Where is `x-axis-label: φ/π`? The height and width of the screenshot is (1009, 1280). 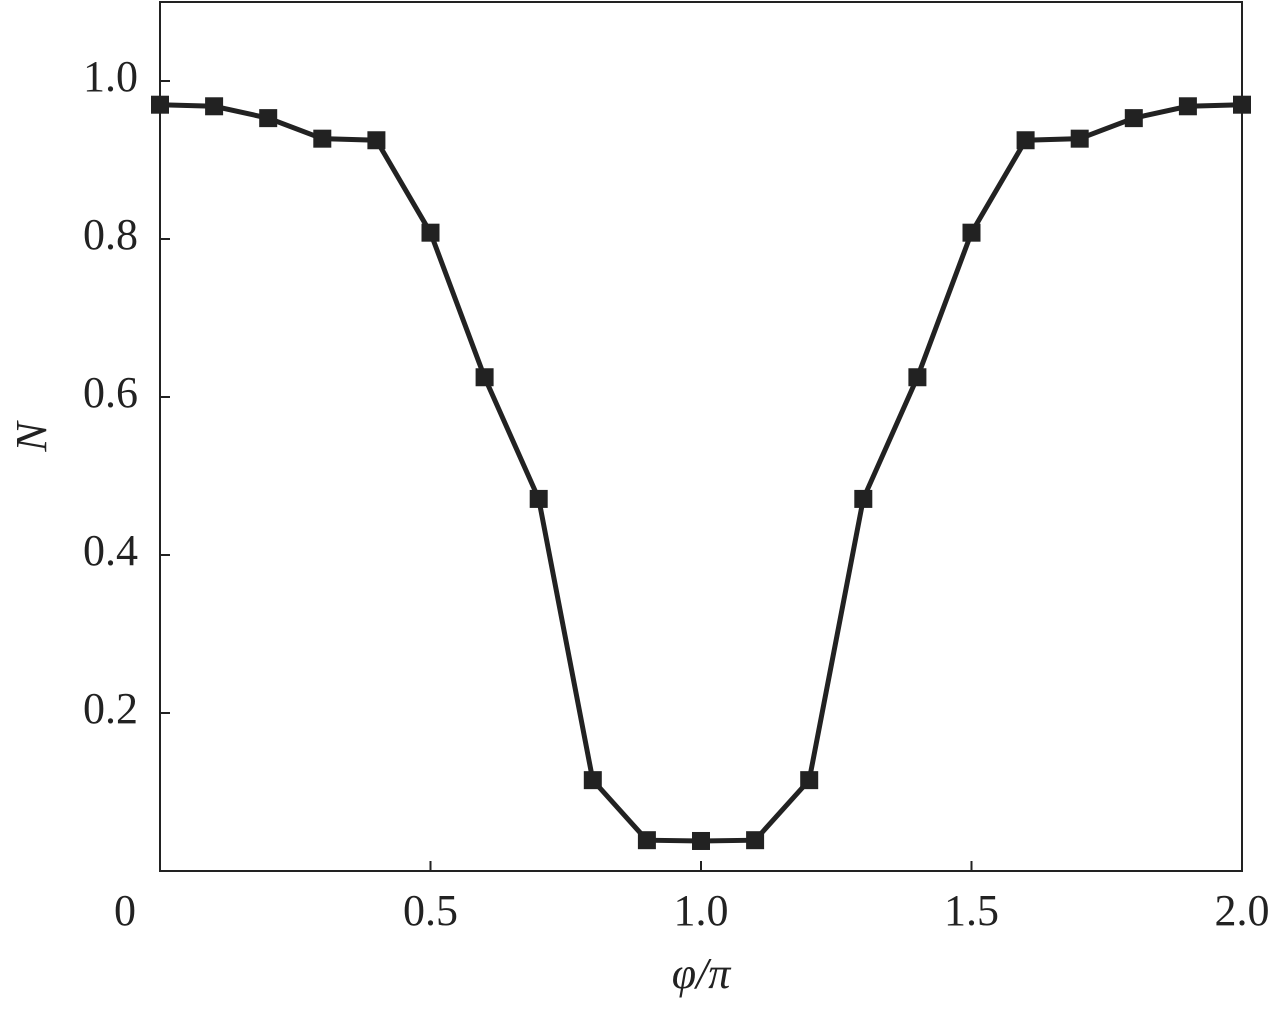 x-axis-label: φ/π is located at coordinates (702, 973).